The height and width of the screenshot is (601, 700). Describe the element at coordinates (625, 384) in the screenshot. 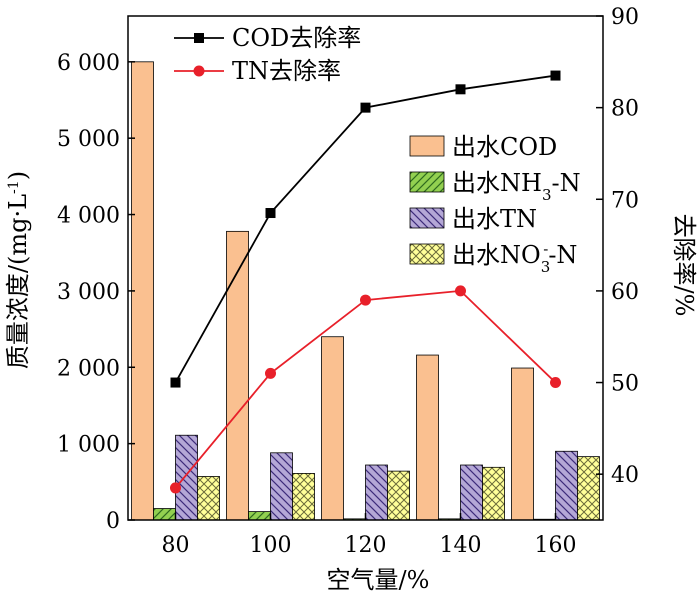

I see `y2-tick-label: 50` at that location.